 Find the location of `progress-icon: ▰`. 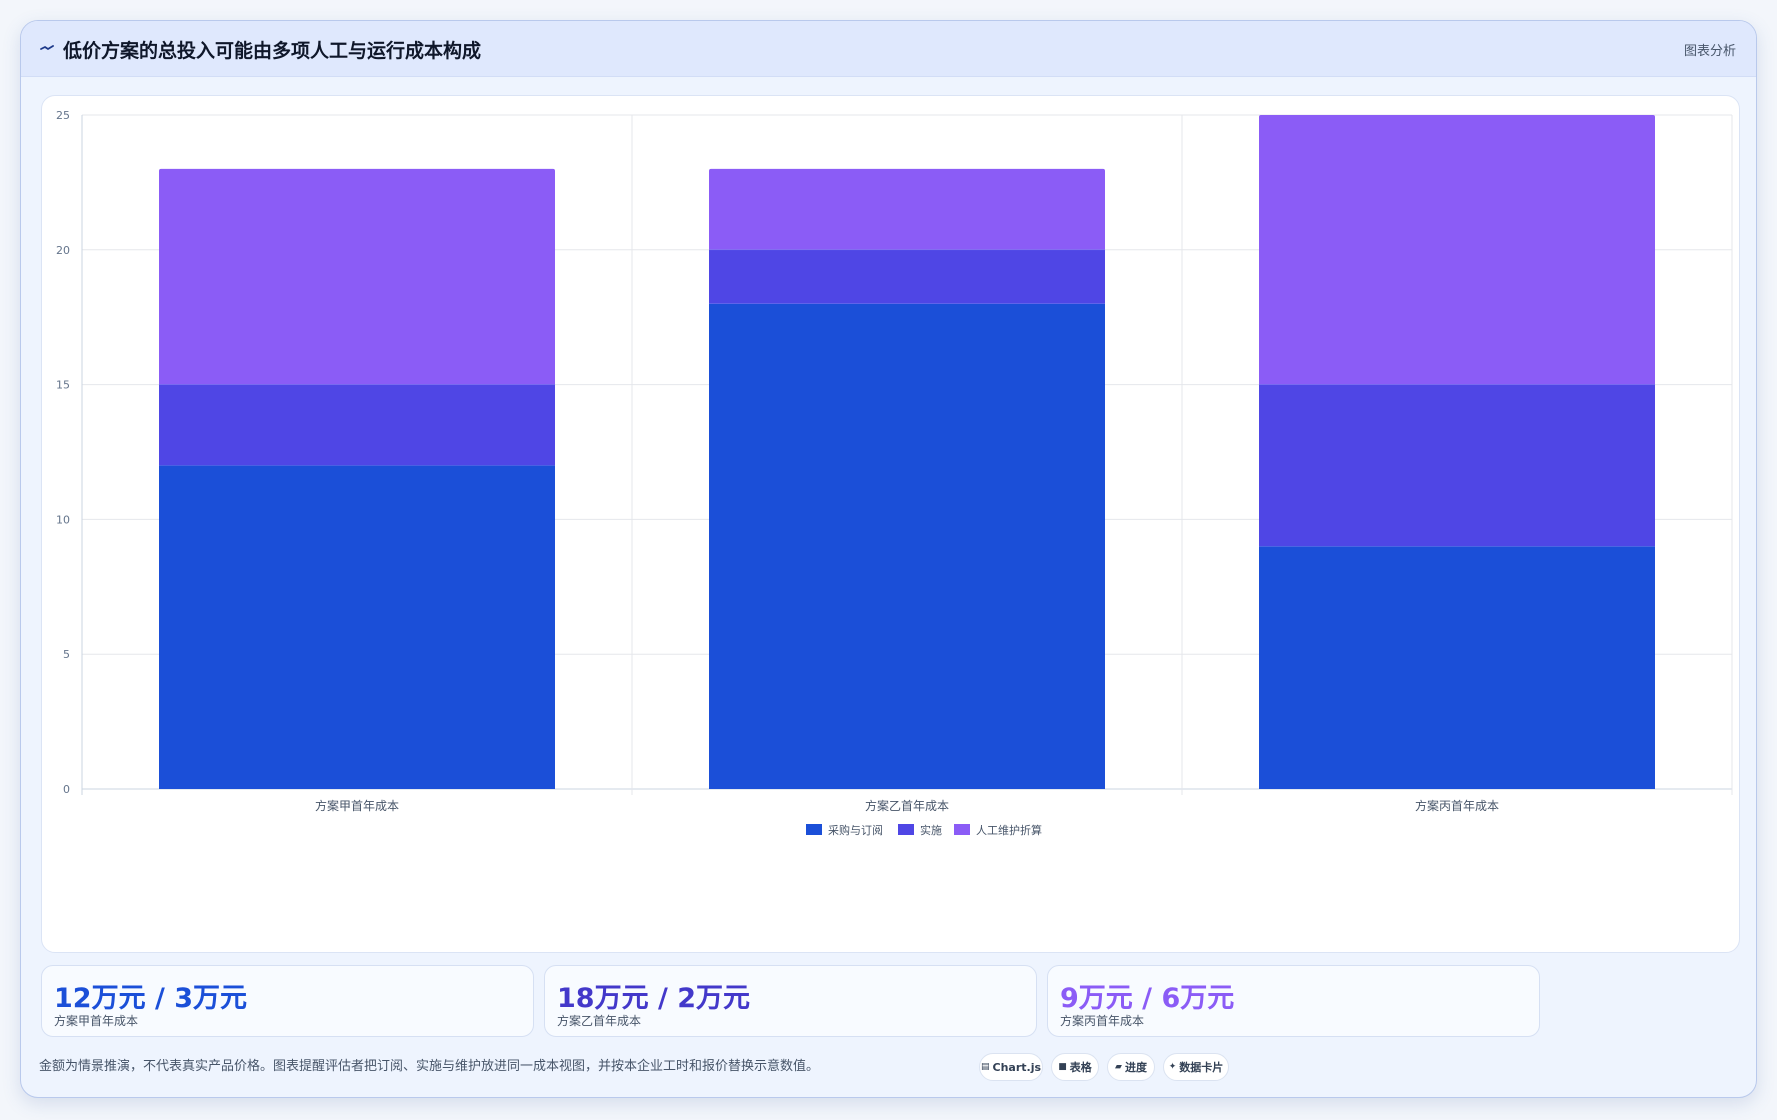

progress-icon: ▰ is located at coordinates (1118, 1067).